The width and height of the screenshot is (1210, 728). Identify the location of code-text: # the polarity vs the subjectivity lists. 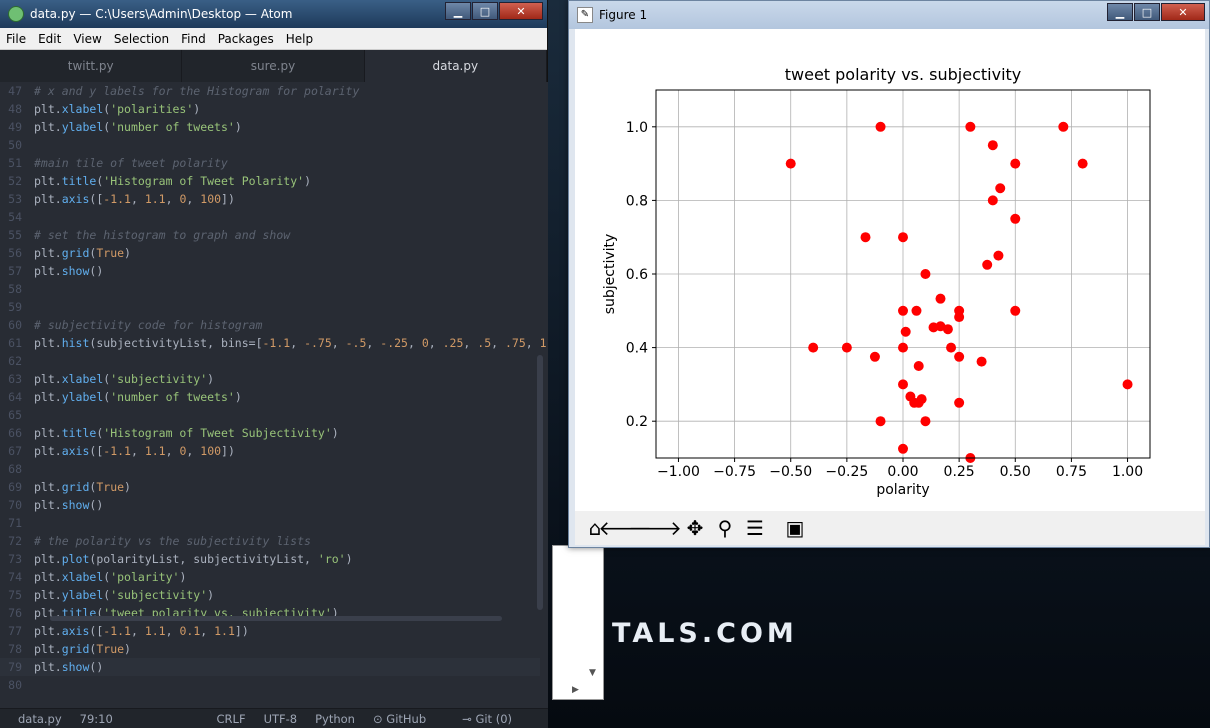
(172, 541).